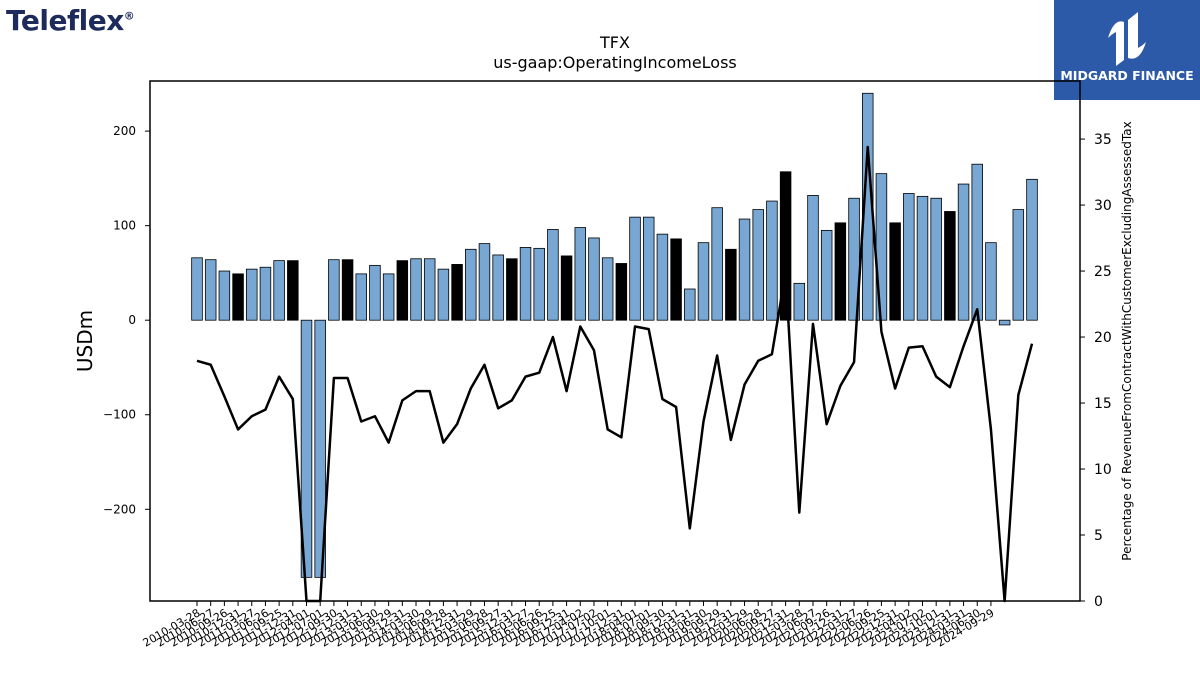 The width and height of the screenshot is (1200, 675). I want to click on y2-tick-label: 20, so click(1103, 338).